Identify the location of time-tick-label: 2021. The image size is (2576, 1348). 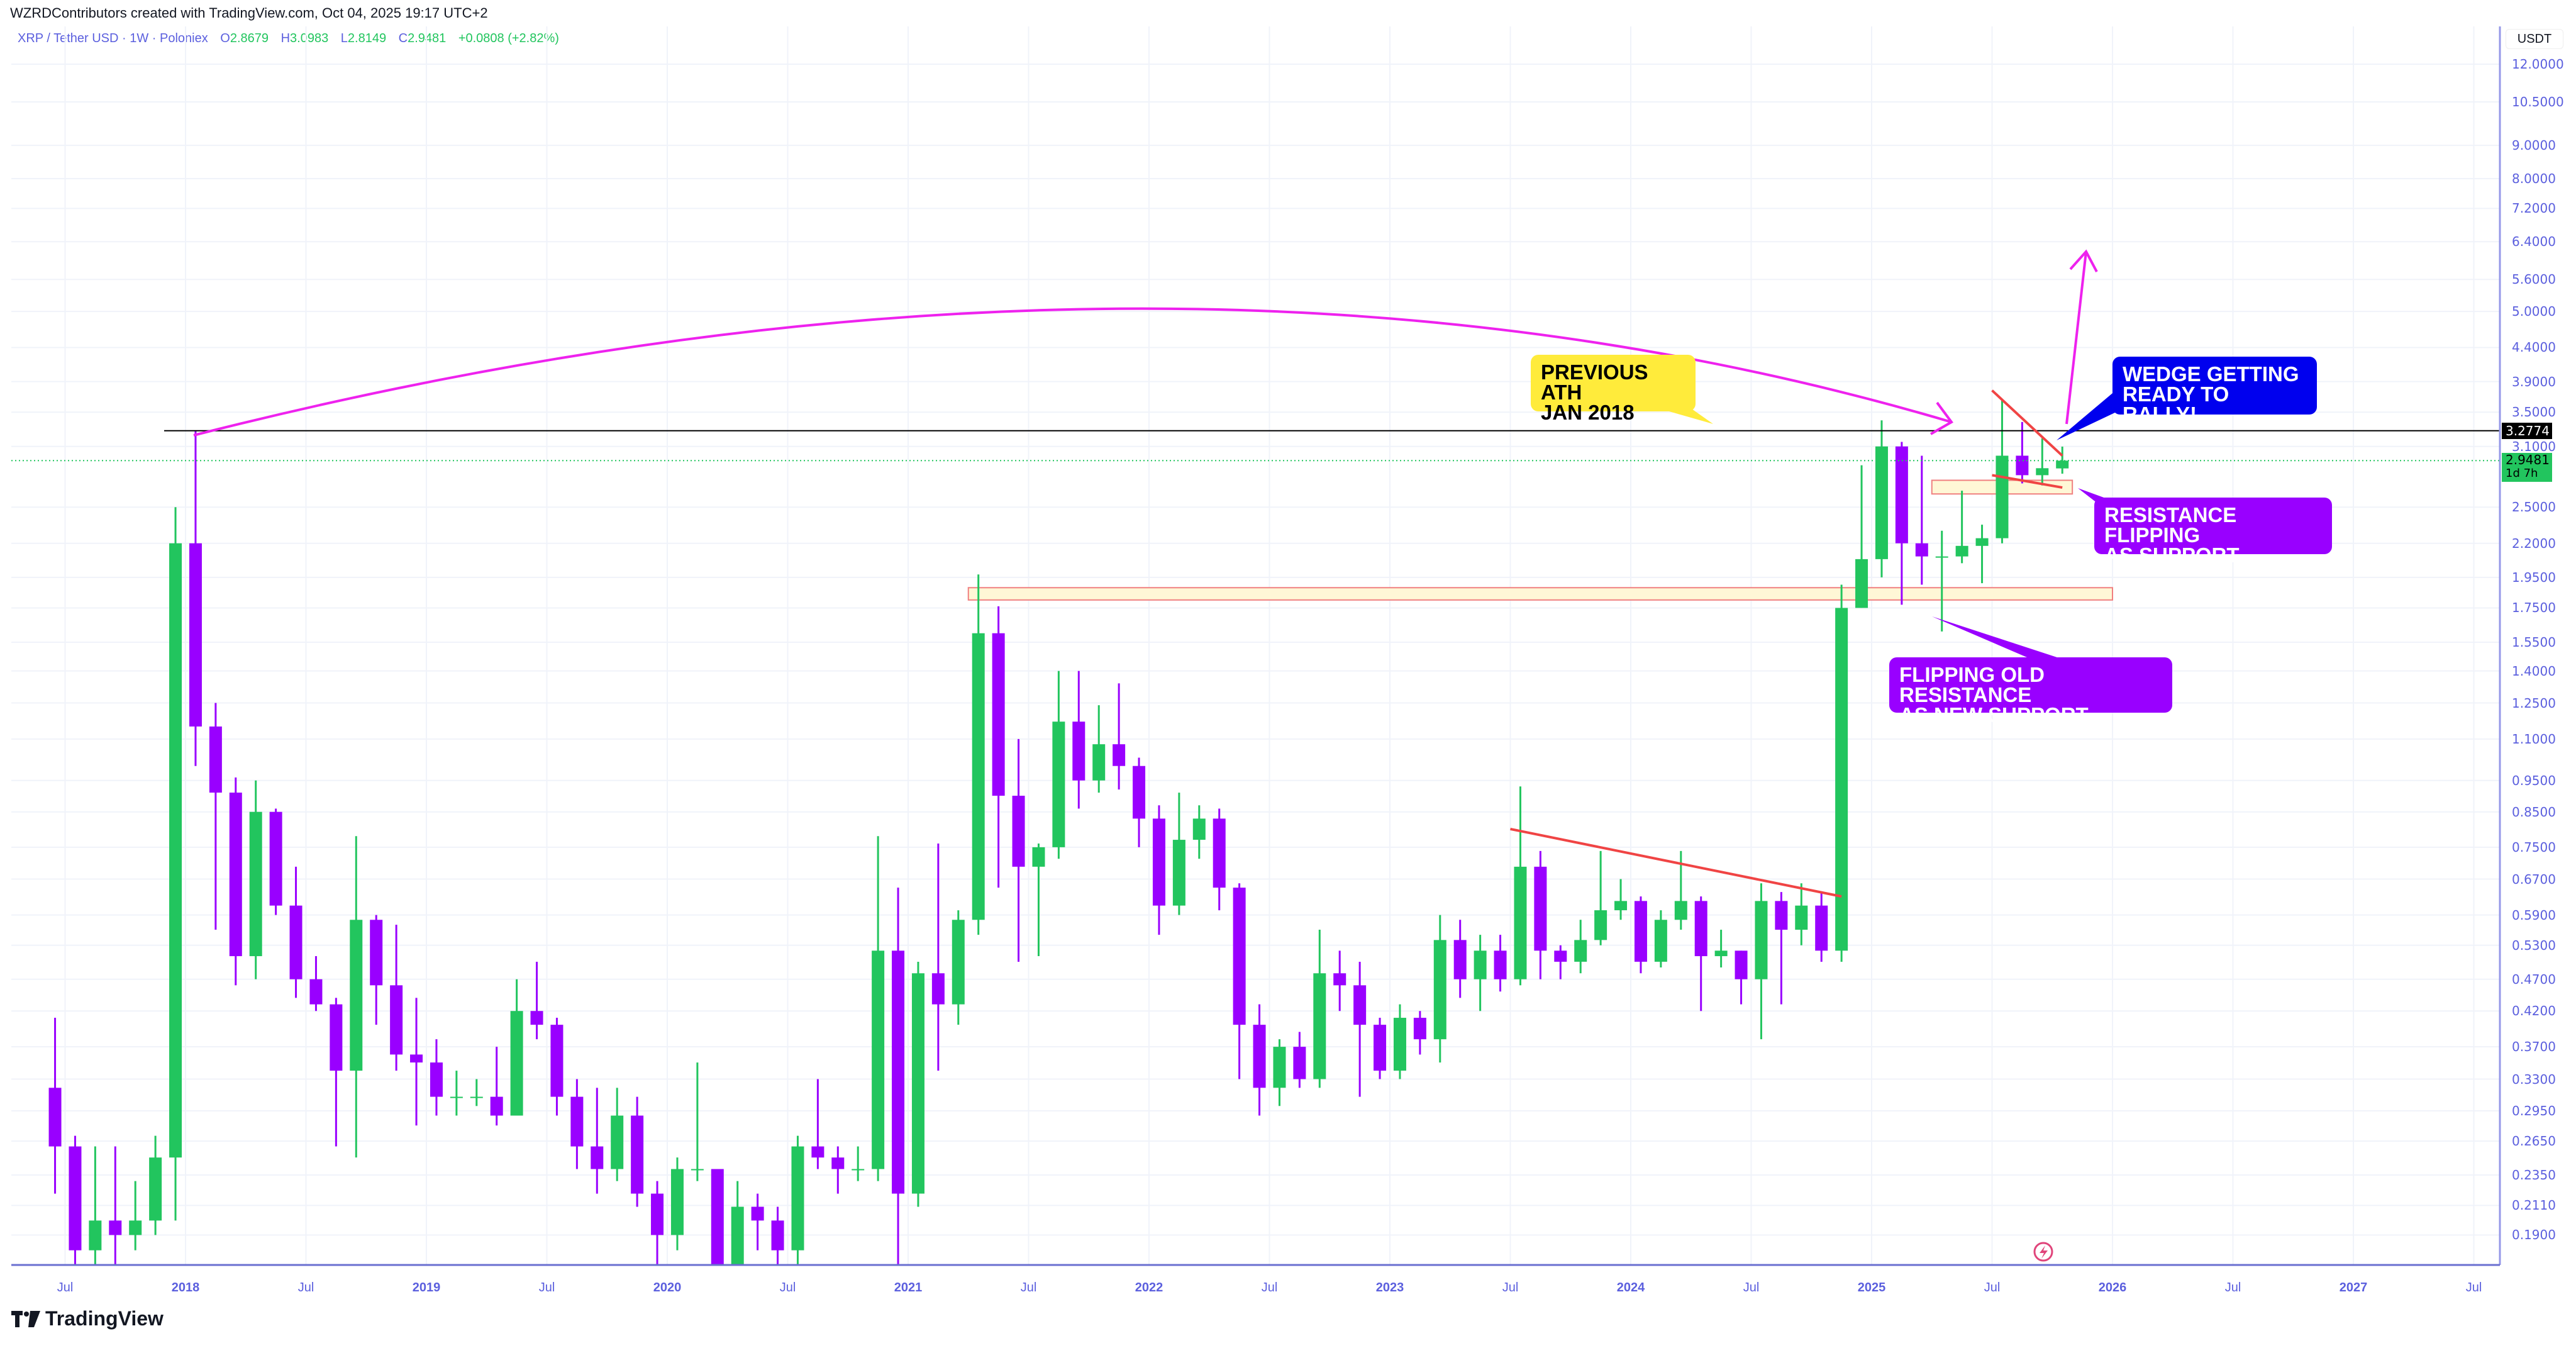
(908, 1288).